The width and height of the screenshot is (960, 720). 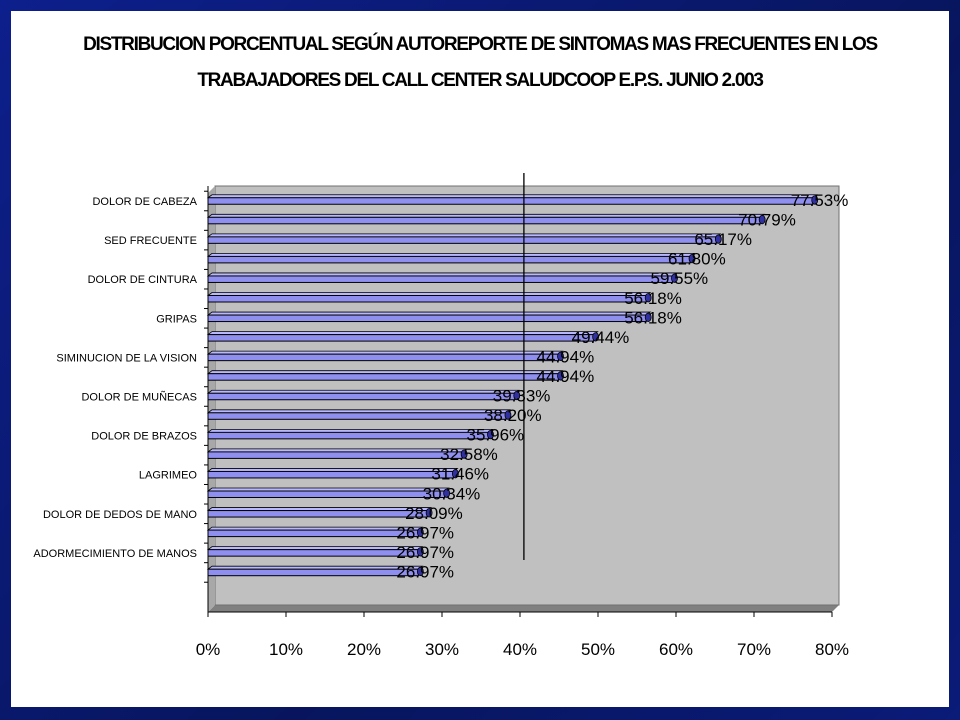 I want to click on category-label: SED FRECUENTE, so click(x=150, y=241).